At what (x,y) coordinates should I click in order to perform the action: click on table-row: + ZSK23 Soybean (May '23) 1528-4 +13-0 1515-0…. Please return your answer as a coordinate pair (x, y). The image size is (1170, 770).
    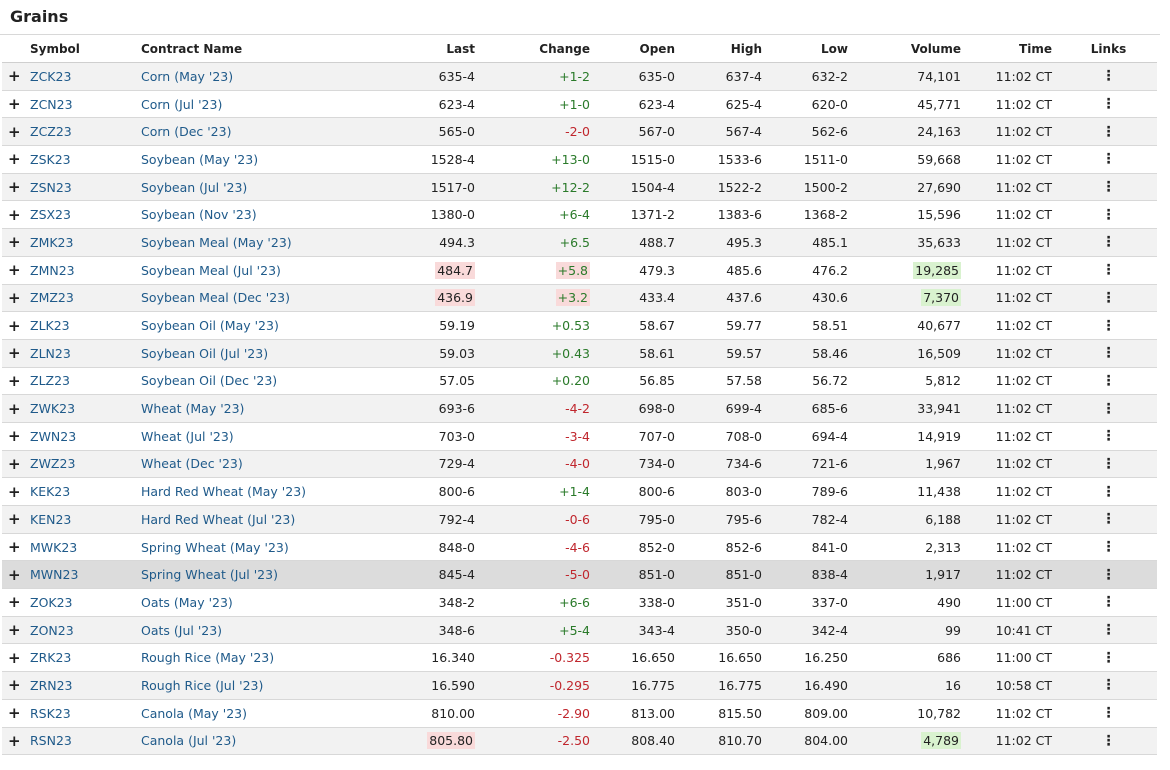
    Looking at the image, I should click on (579, 159).